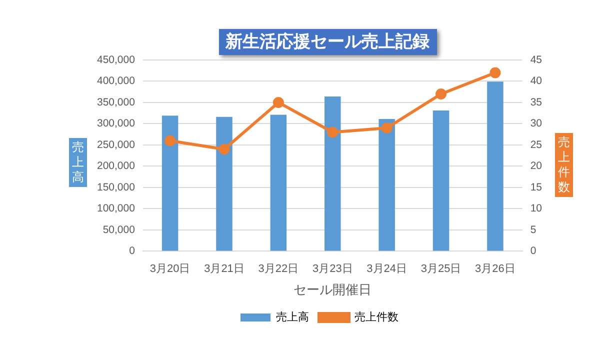  What do you see at coordinates (327, 42) in the screenshot?
I see `chart-title: 新生活応援セール売上記録` at bounding box center [327, 42].